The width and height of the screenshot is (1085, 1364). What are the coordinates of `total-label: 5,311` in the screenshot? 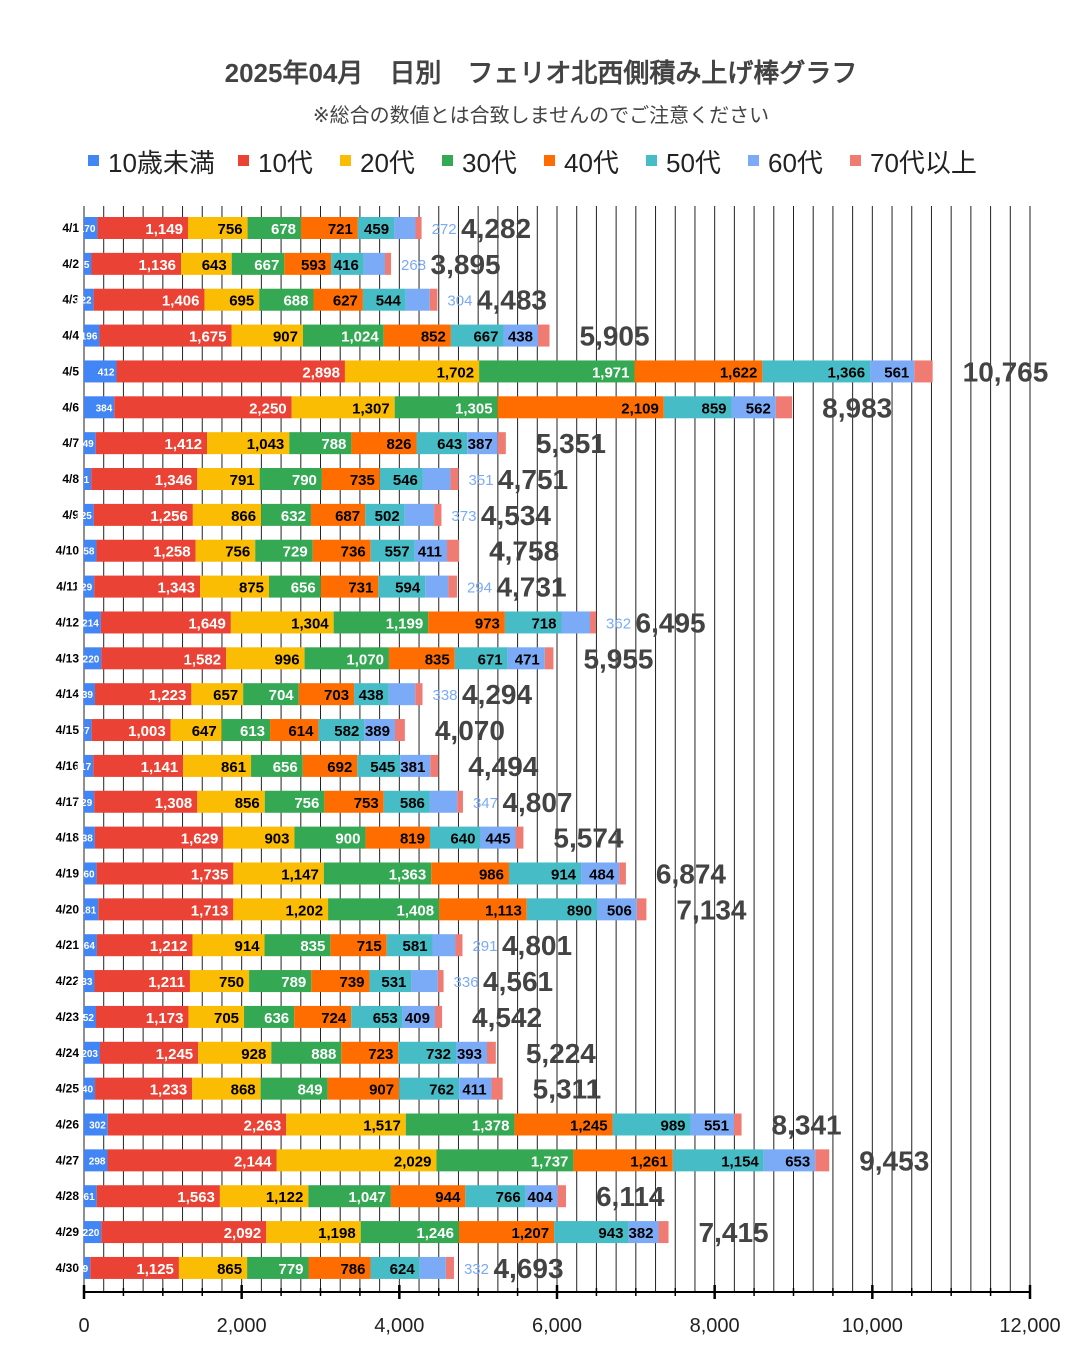 It's located at (567, 1089).